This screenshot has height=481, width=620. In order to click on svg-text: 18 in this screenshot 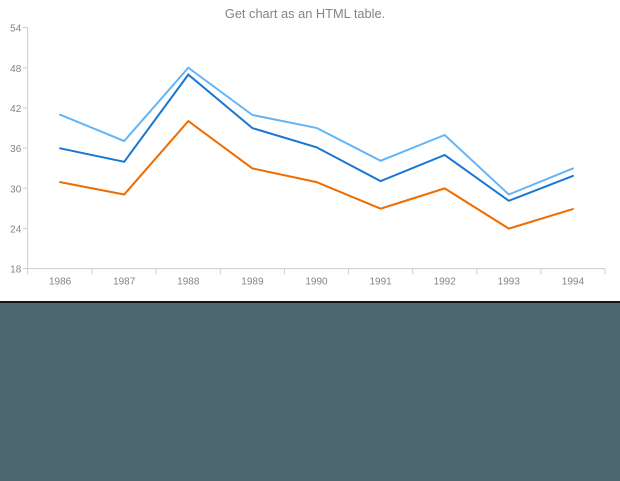, I will do `click(16, 270)`.